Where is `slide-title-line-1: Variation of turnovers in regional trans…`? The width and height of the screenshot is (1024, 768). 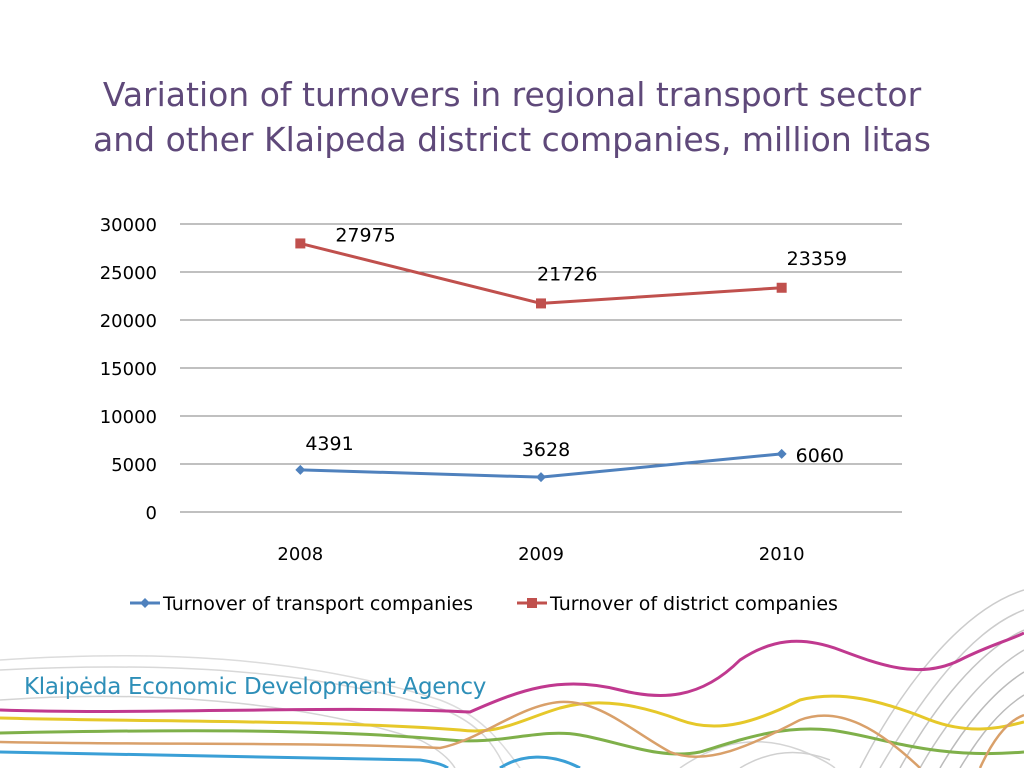 slide-title-line-1: Variation of turnovers in regional trans… is located at coordinates (512, 94).